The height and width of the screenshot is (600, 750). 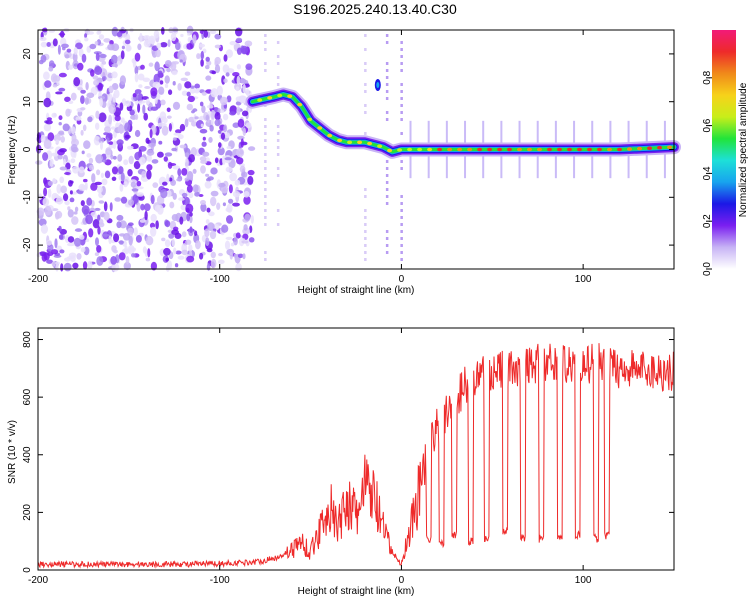 What do you see at coordinates (38, 279) in the screenshot?
I see `x-tick-label: -200` at bounding box center [38, 279].